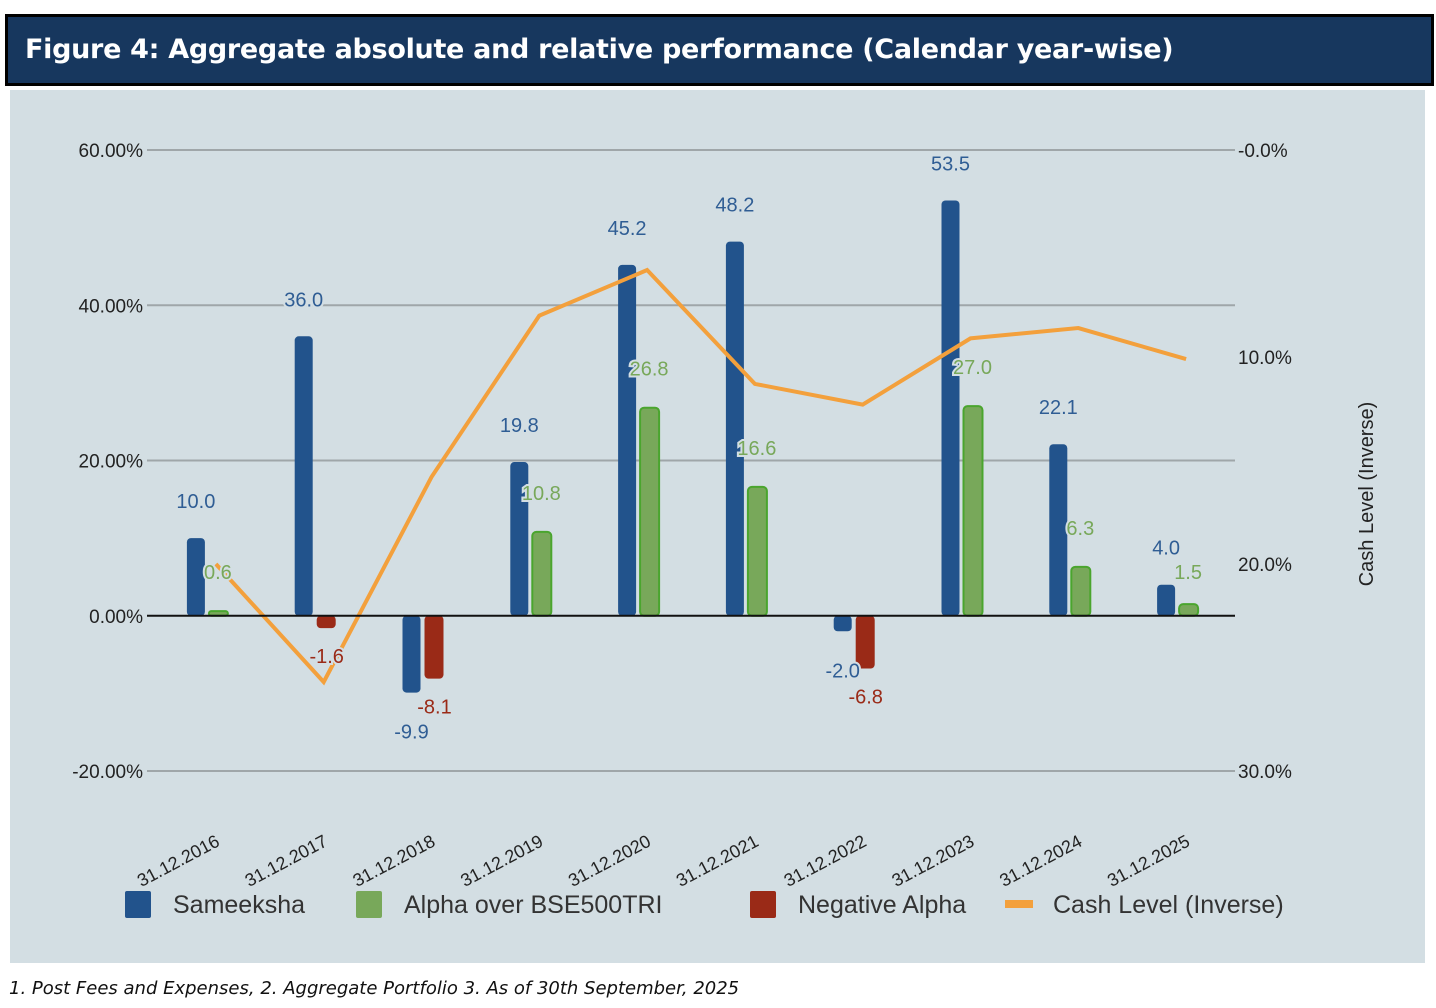 This screenshot has width=1436, height=1008. Describe the element at coordinates (286, 861) in the screenshot. I see `x-tick-label: 31.12.2017` at that location.